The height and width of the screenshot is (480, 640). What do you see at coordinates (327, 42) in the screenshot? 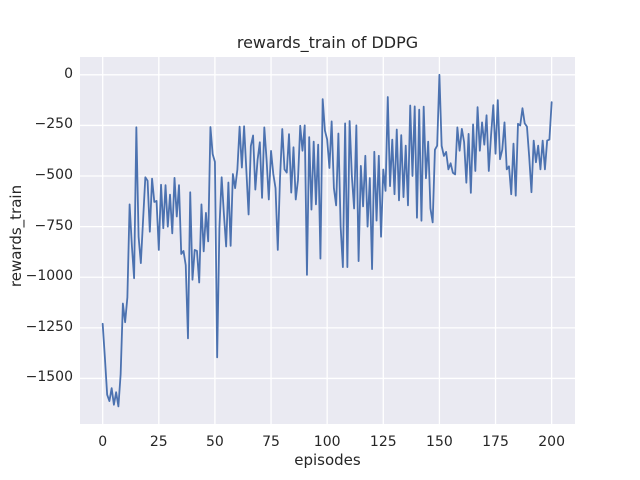
I see `chart-title: rewards_train of DDPG` at bounding box center [327, 42].